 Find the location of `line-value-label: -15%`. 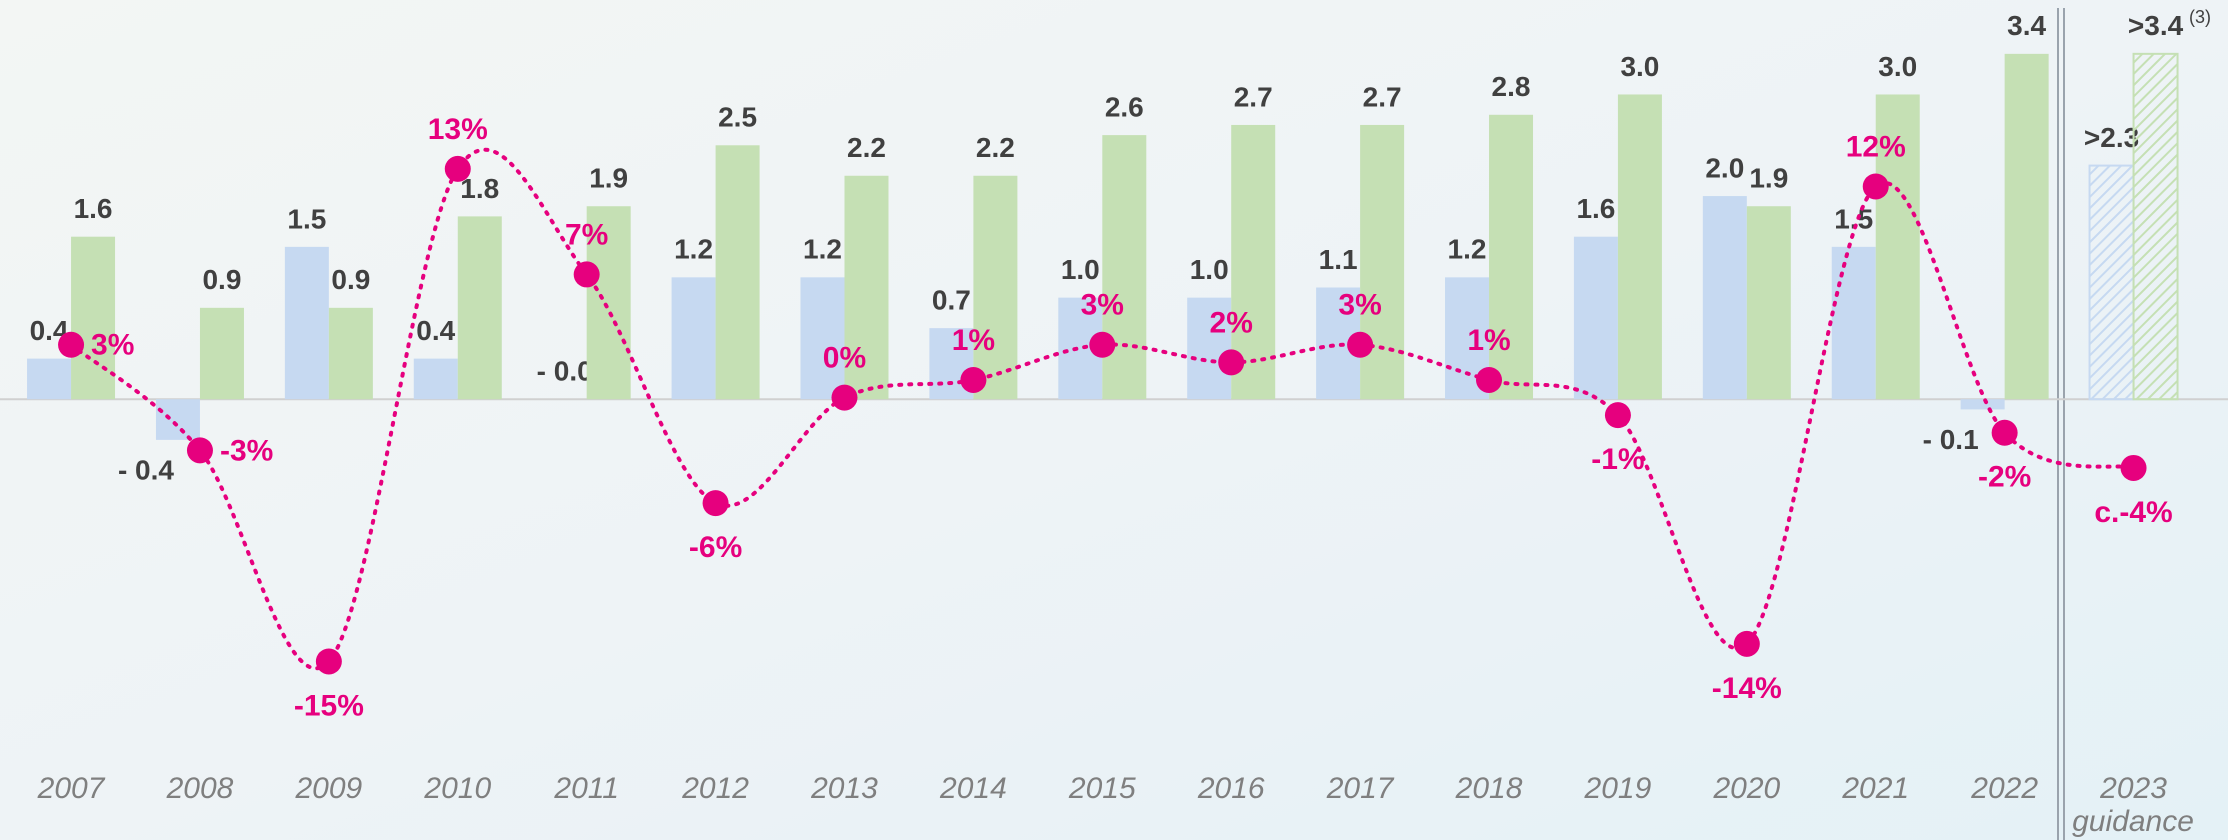

line-value-label: -15% is located at coordinates (329, 705).